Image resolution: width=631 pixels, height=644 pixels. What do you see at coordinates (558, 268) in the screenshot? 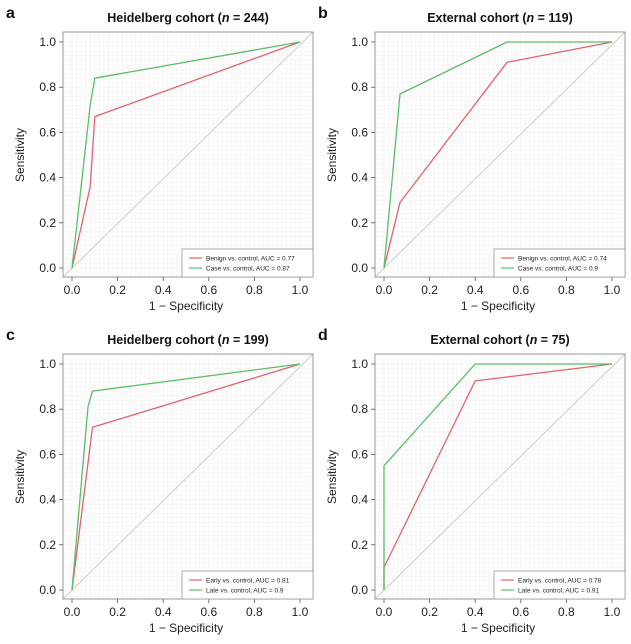
I see `legend-label: Case vs. control, AUC = 0.9` at bounding box center [558, 268].